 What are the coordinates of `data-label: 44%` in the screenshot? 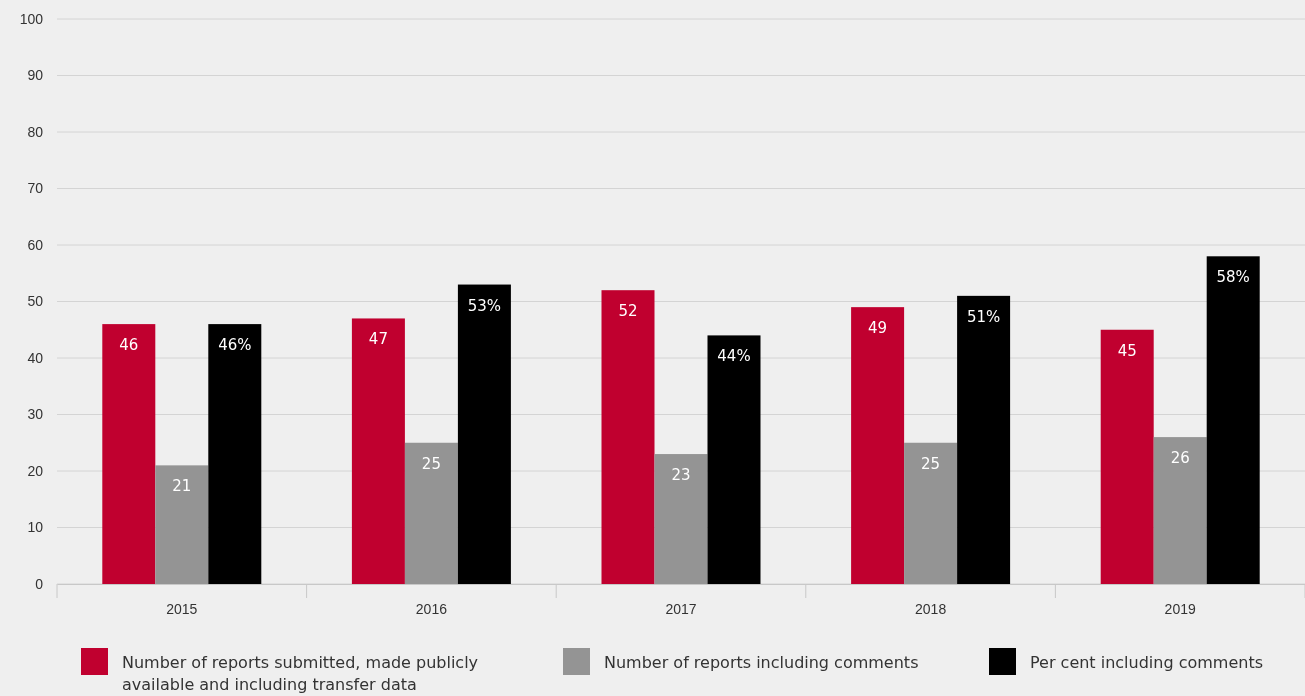 It's located at (734, 356).